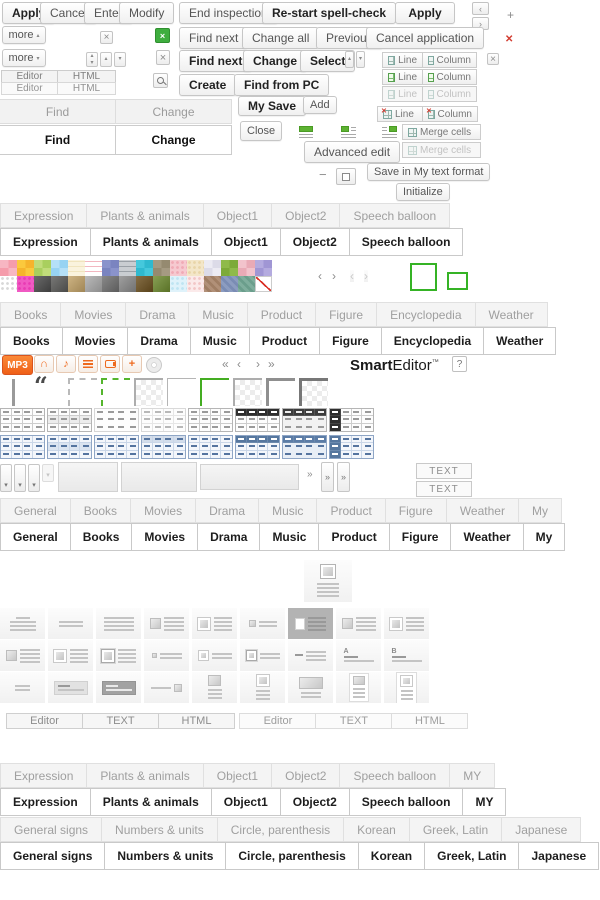  I want to click on modify-button: Modify, so click(147, 13).